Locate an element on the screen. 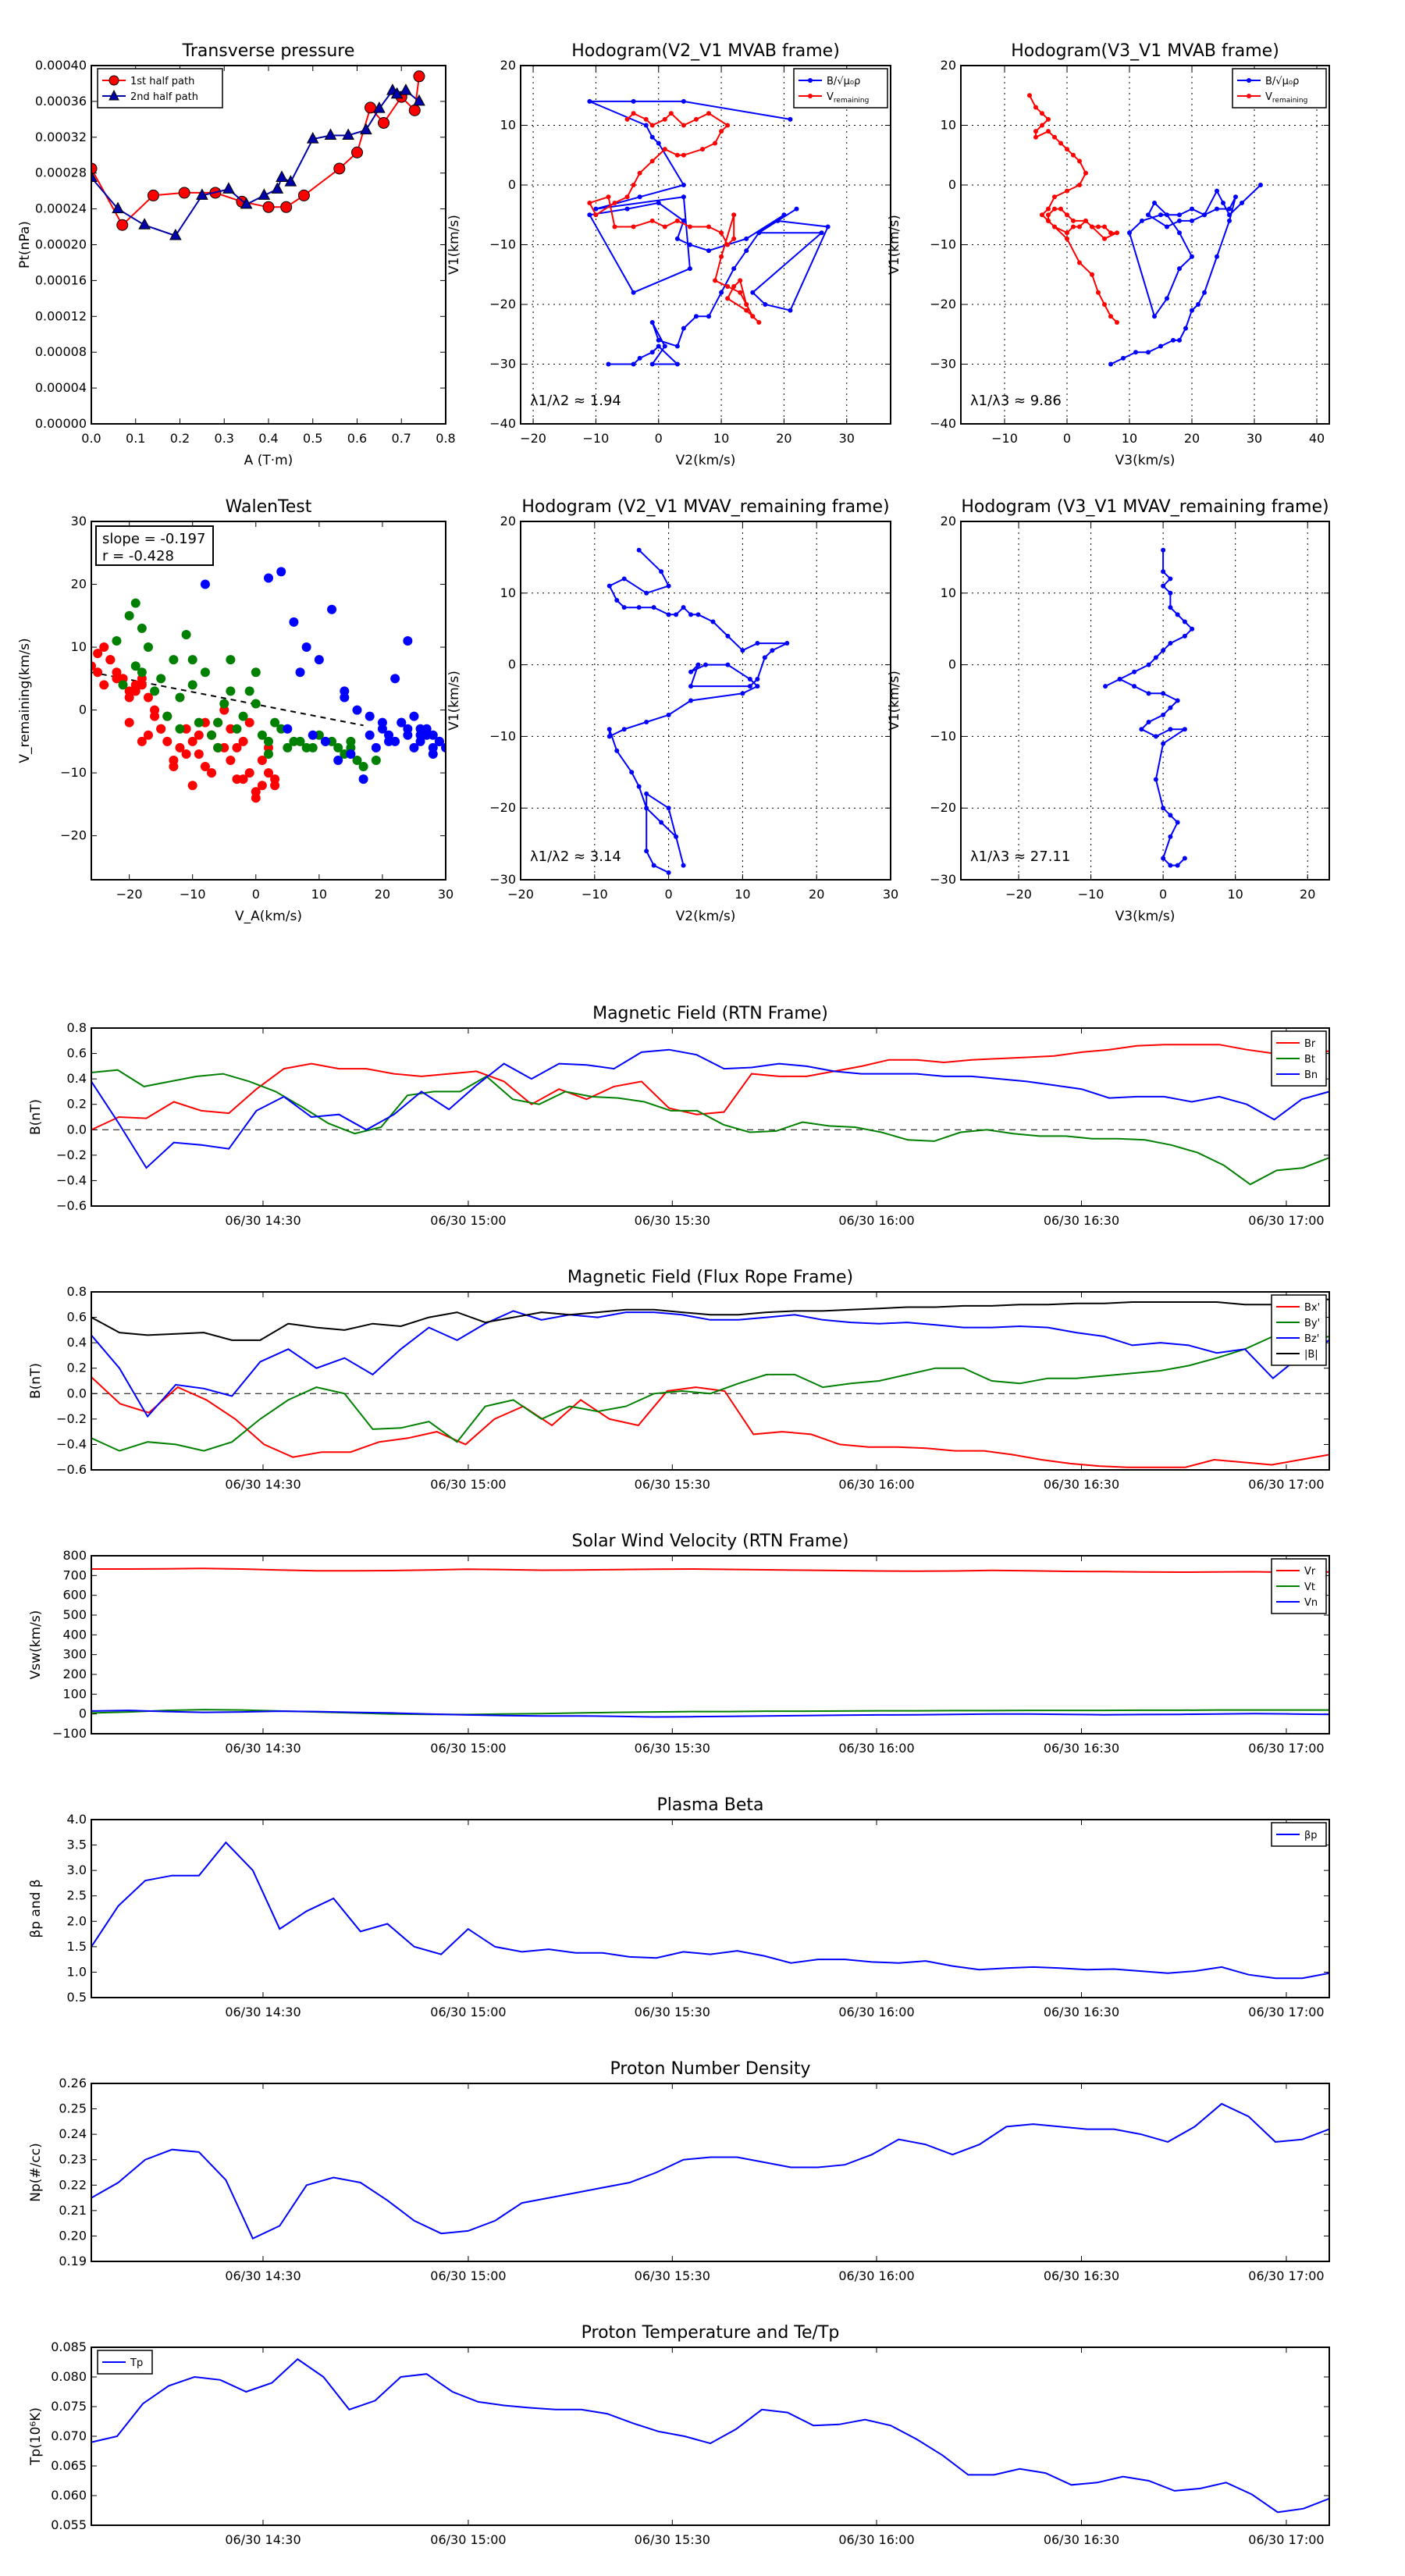  x-tick-label: 06/30 15:30 is located at coordinates (673, 1484).